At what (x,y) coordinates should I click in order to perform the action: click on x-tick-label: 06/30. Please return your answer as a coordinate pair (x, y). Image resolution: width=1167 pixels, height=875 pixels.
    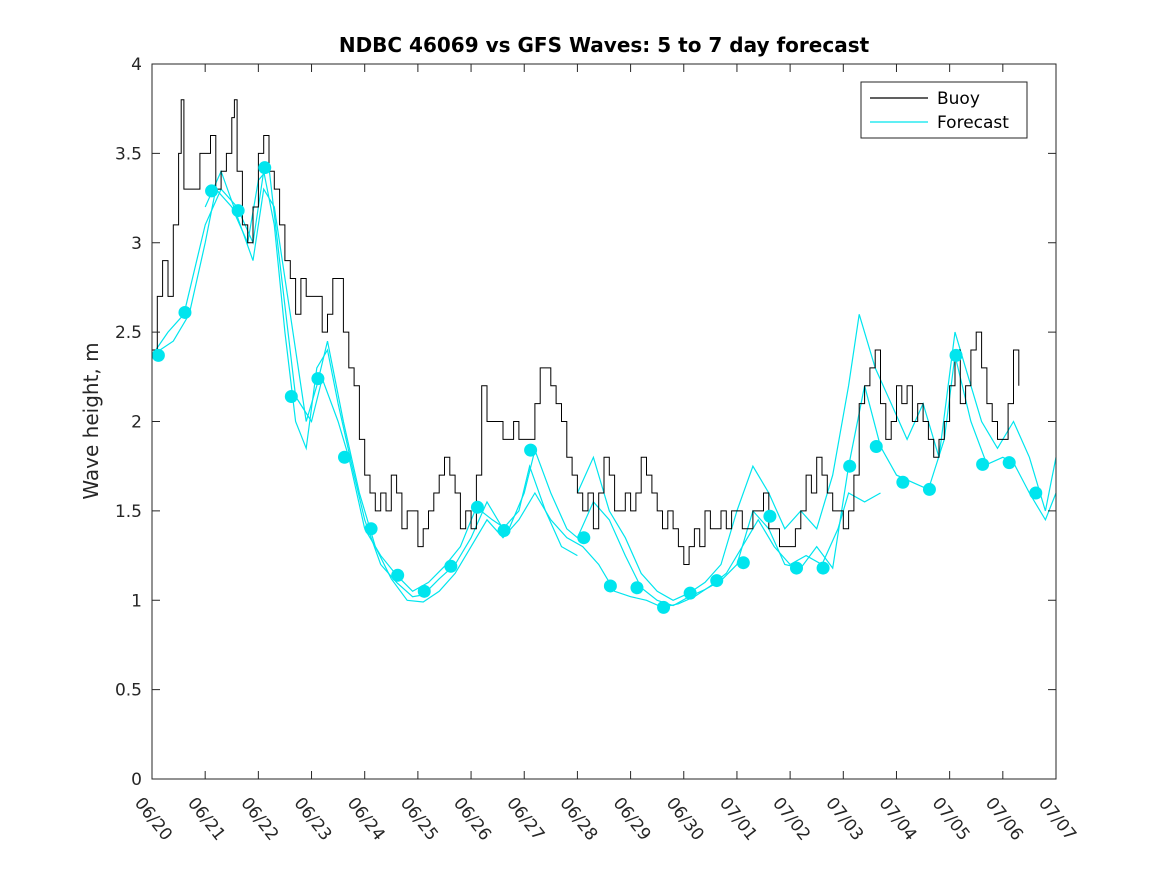
    Looking at the image, I should click on (685, 819).